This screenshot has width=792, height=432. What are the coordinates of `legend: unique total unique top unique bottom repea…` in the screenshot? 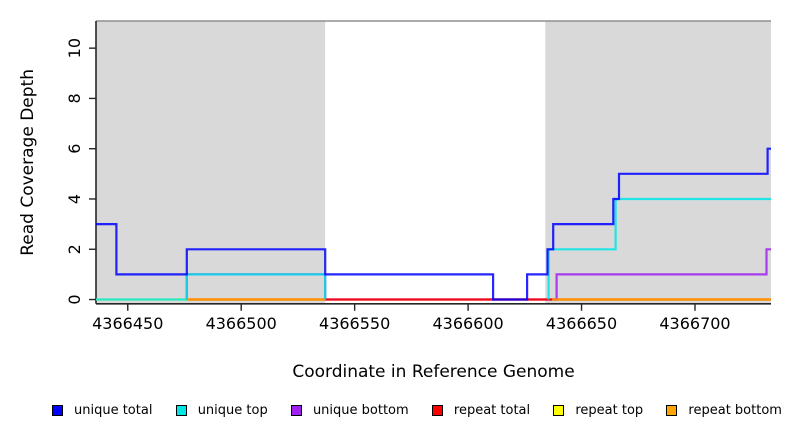 It's located at (417, 410).